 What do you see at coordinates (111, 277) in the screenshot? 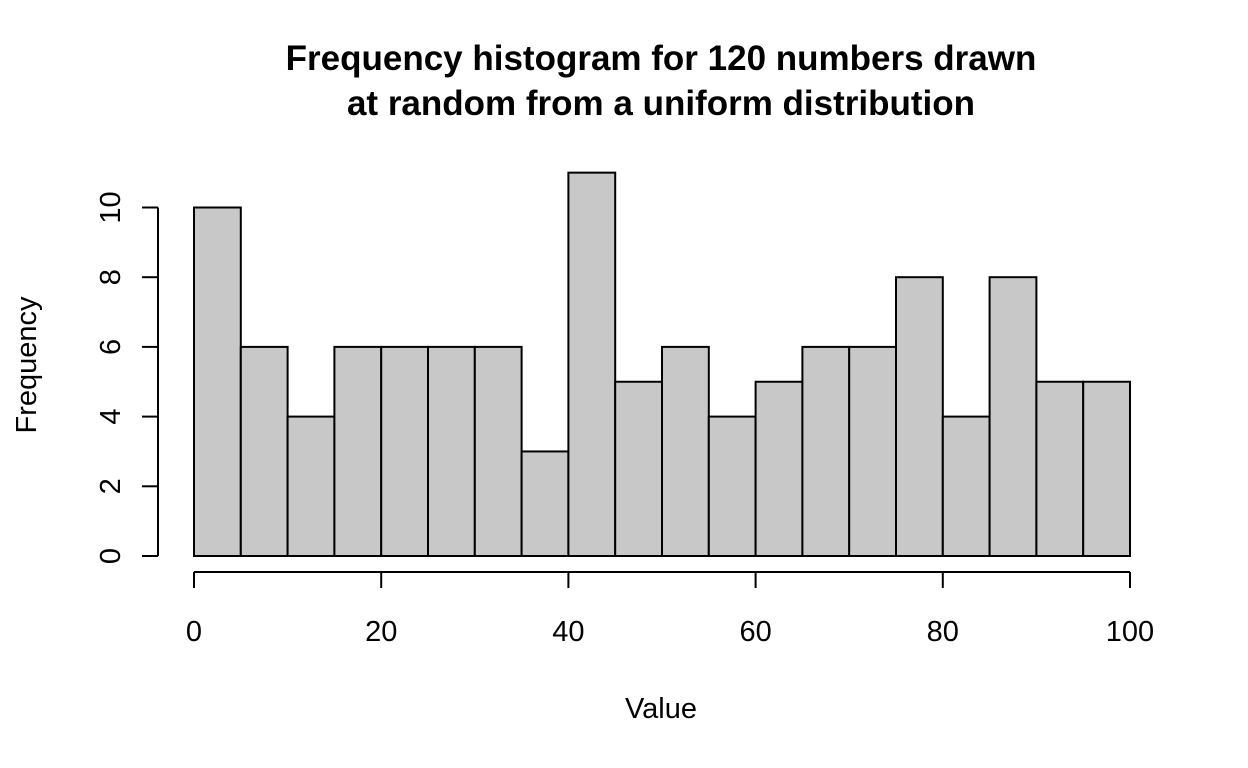
I see `y-tick-label-4: 8` at bounding box center [111, 277].